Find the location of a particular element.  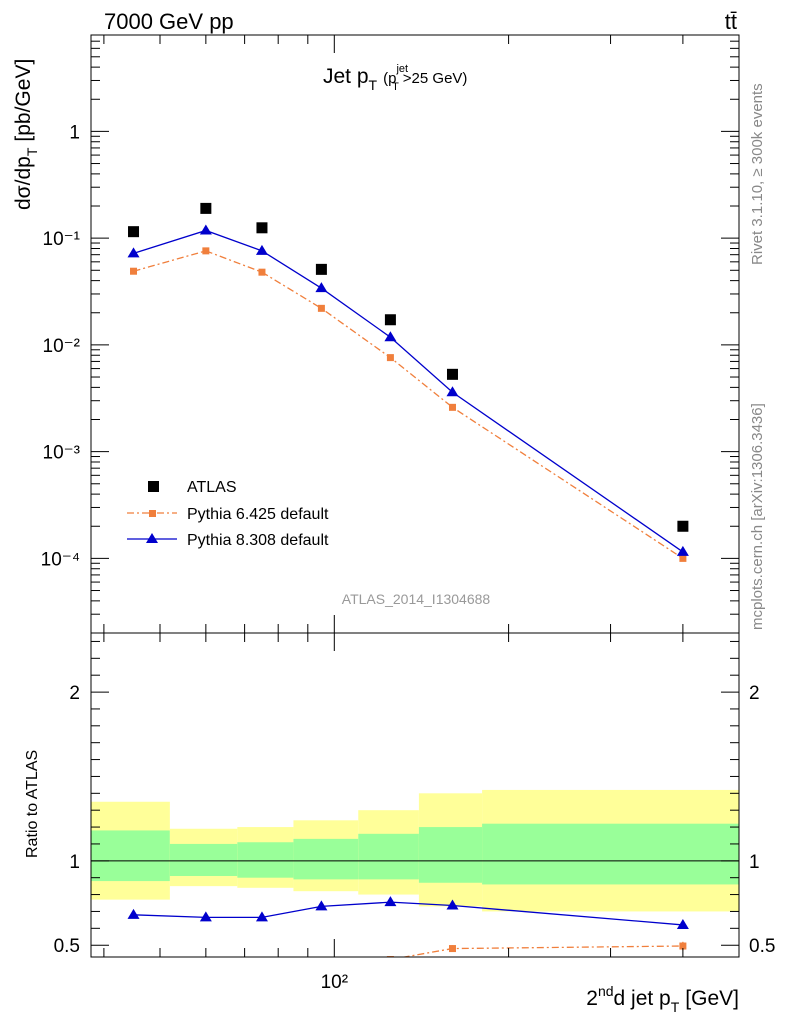

xlabel-sub: T is located at coordinates (675, 1007).